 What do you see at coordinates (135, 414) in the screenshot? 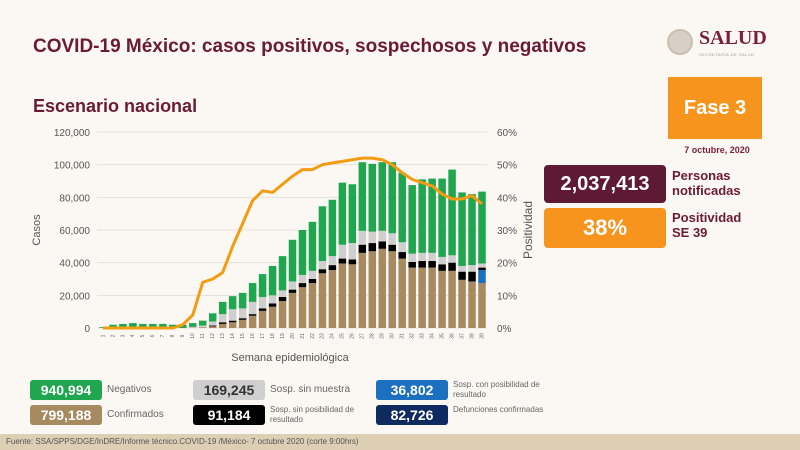
I see `legend-label-2: Confirmados` at bounding box center [135, 414].